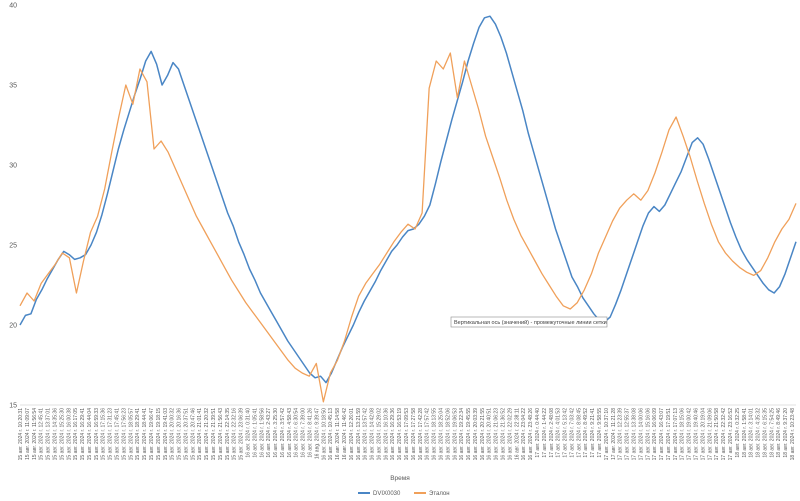 Image resolution: width=800 pixels, height=501 pixels. What do you see at coordinates (386, 434) in the screenshot?
I see `x-tick-label: 16 авг. 2024 г. 16:10:36` at bounding box center [386, 434].